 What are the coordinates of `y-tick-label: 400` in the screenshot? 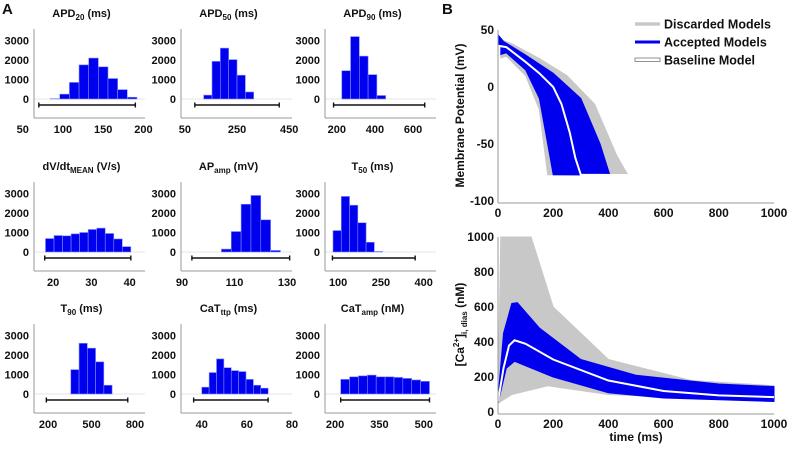 It's located at (484, 342).